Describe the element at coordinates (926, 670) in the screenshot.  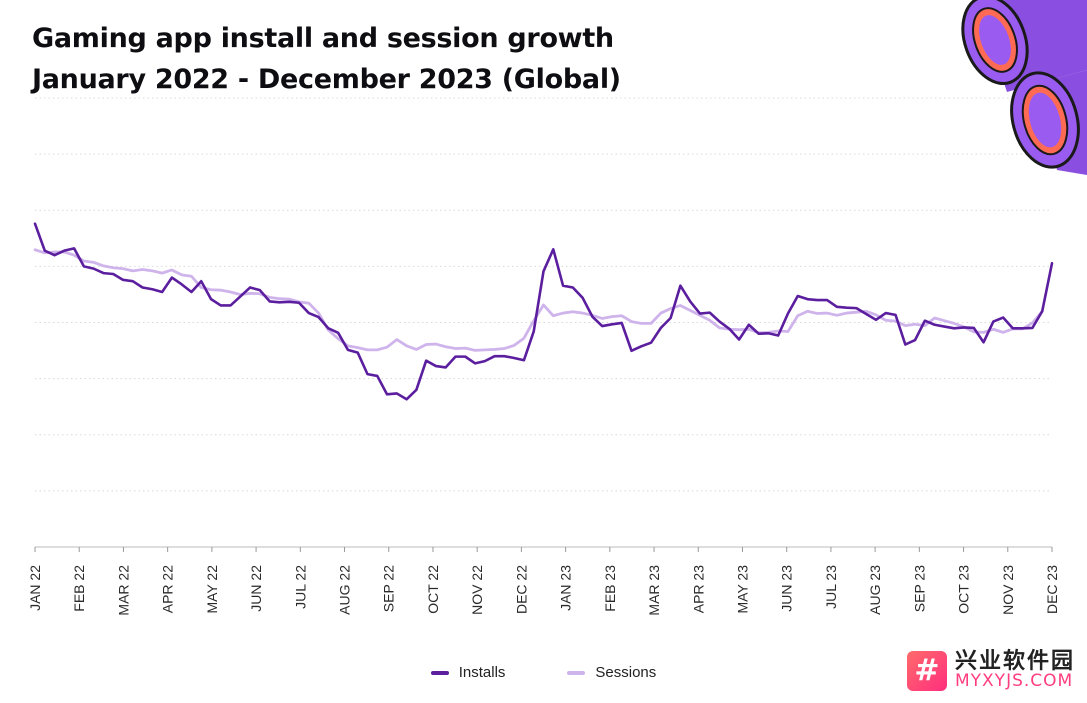
I see `watermark-logo-icon: #` at that location.